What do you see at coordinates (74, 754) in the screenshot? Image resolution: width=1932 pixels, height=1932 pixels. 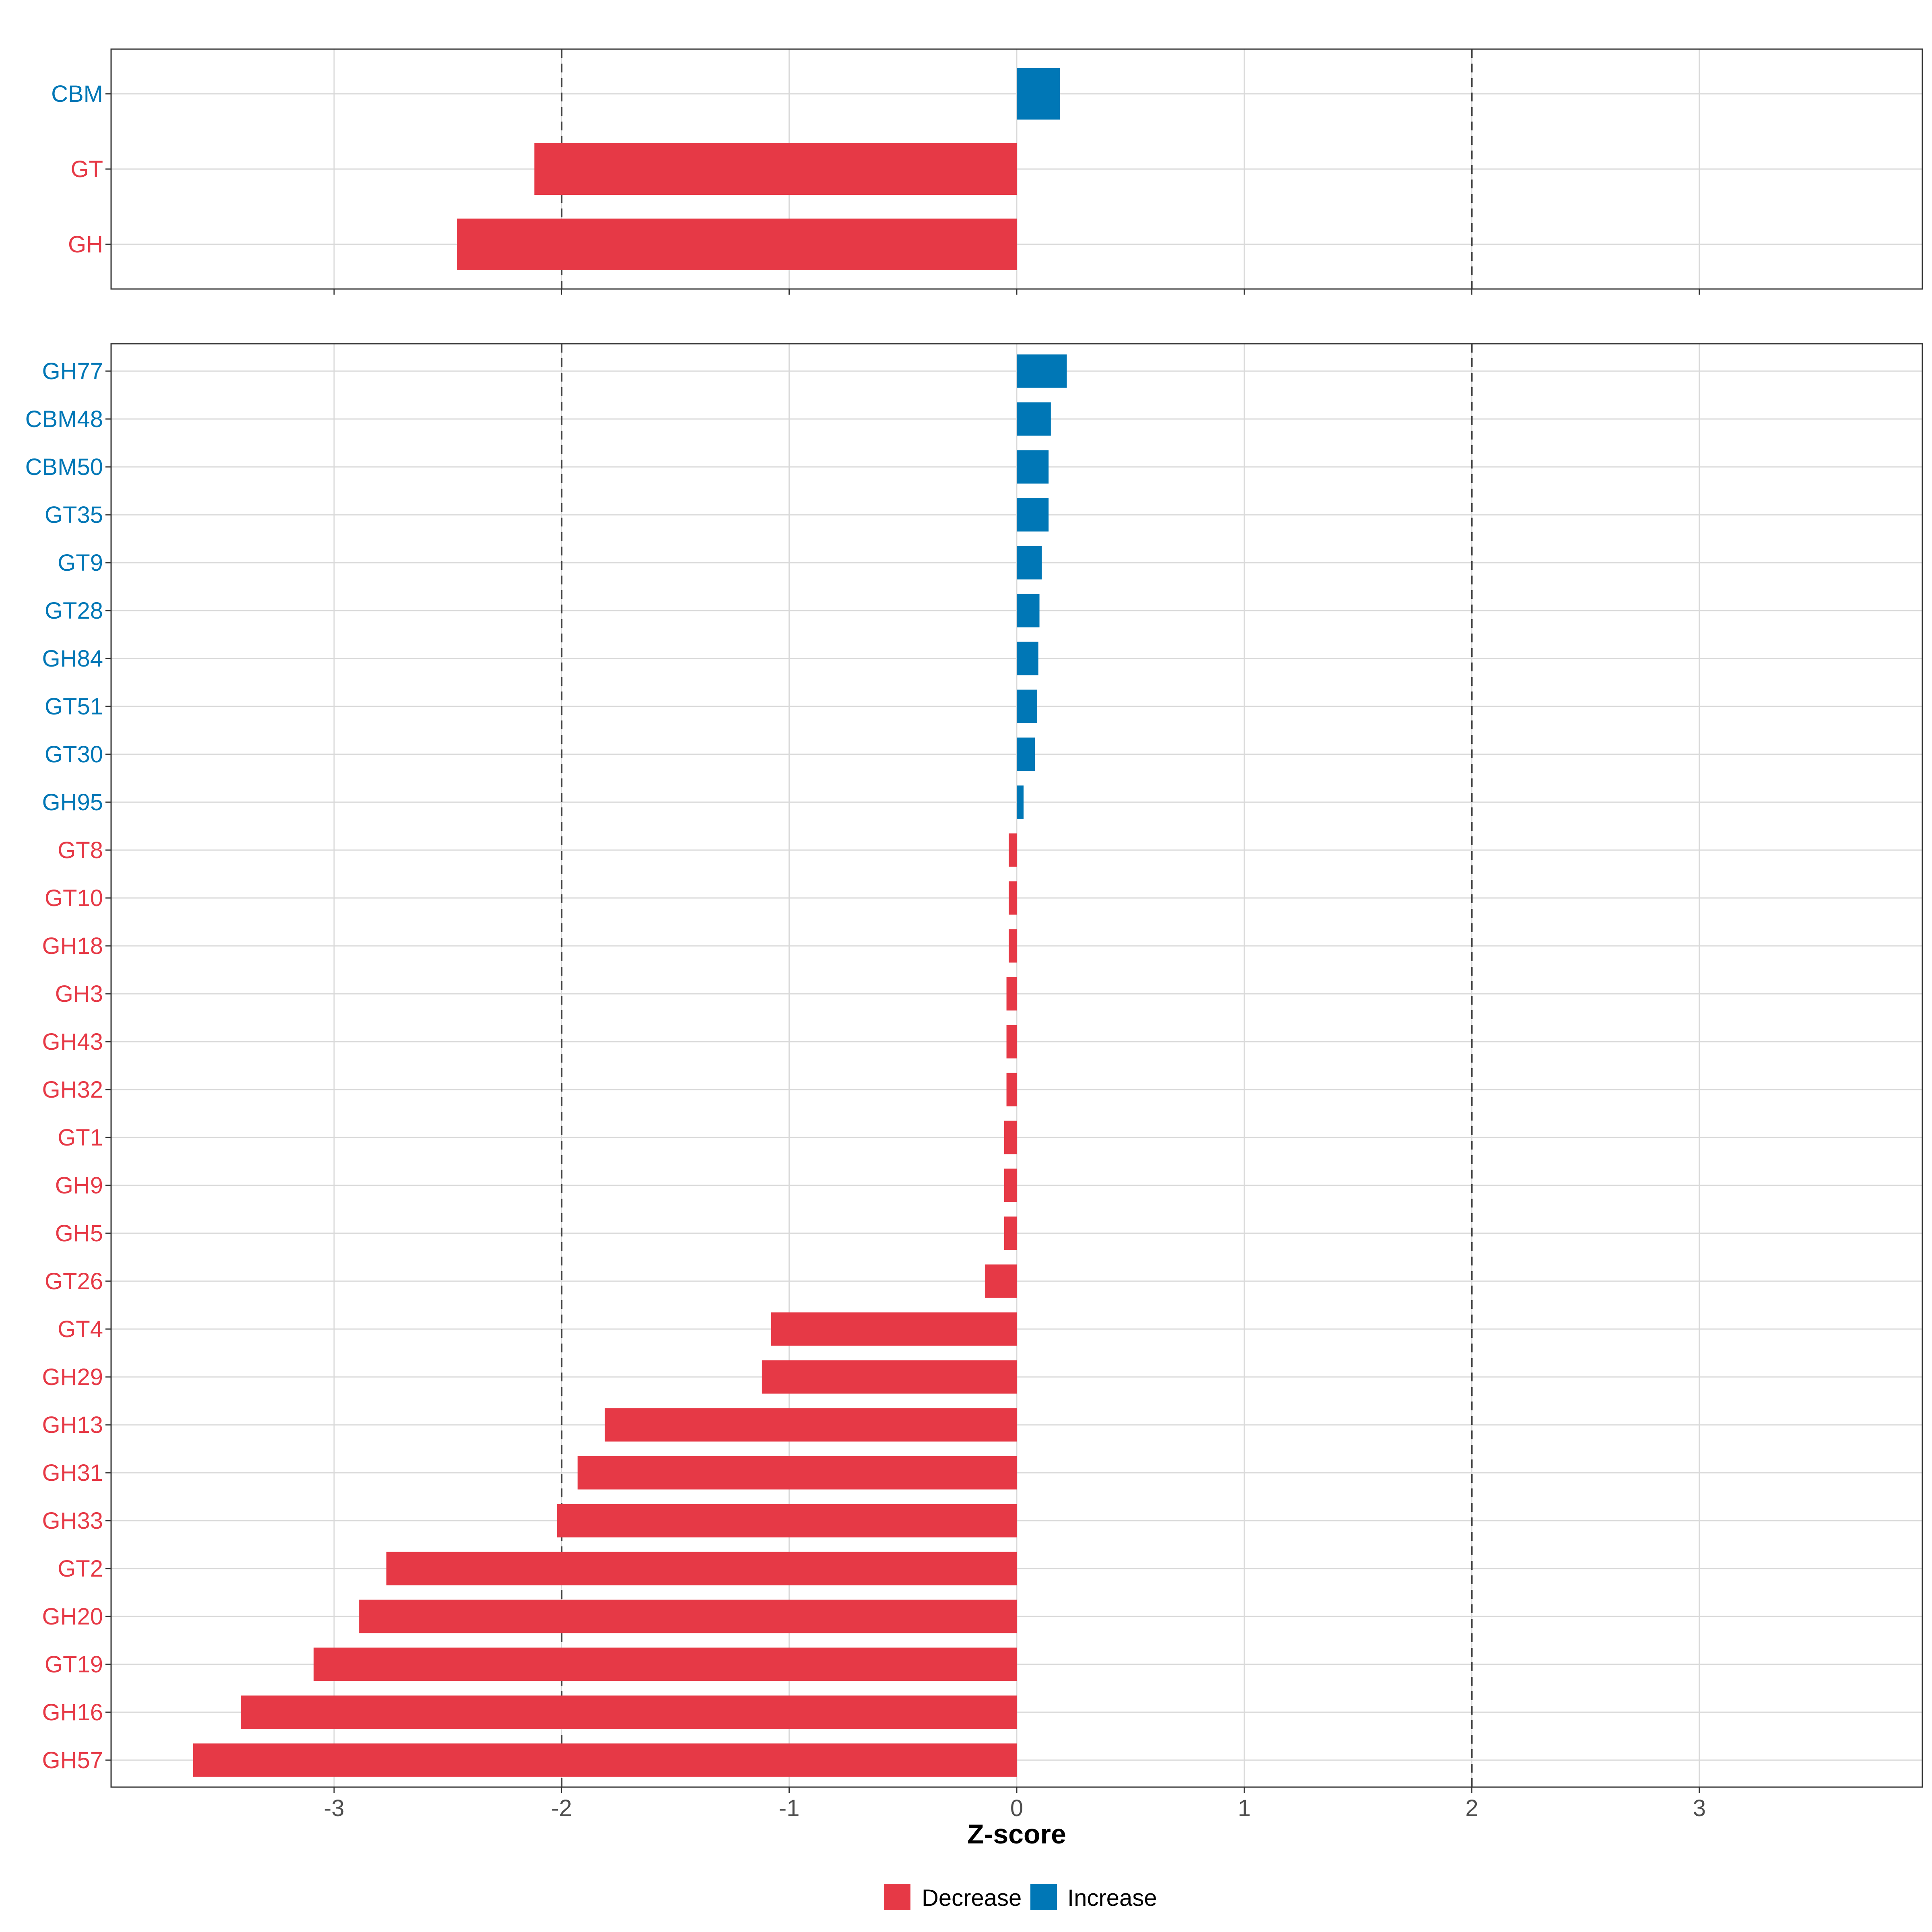 I see `y-label-gt30: GT30` at bounding box center [74, 754].